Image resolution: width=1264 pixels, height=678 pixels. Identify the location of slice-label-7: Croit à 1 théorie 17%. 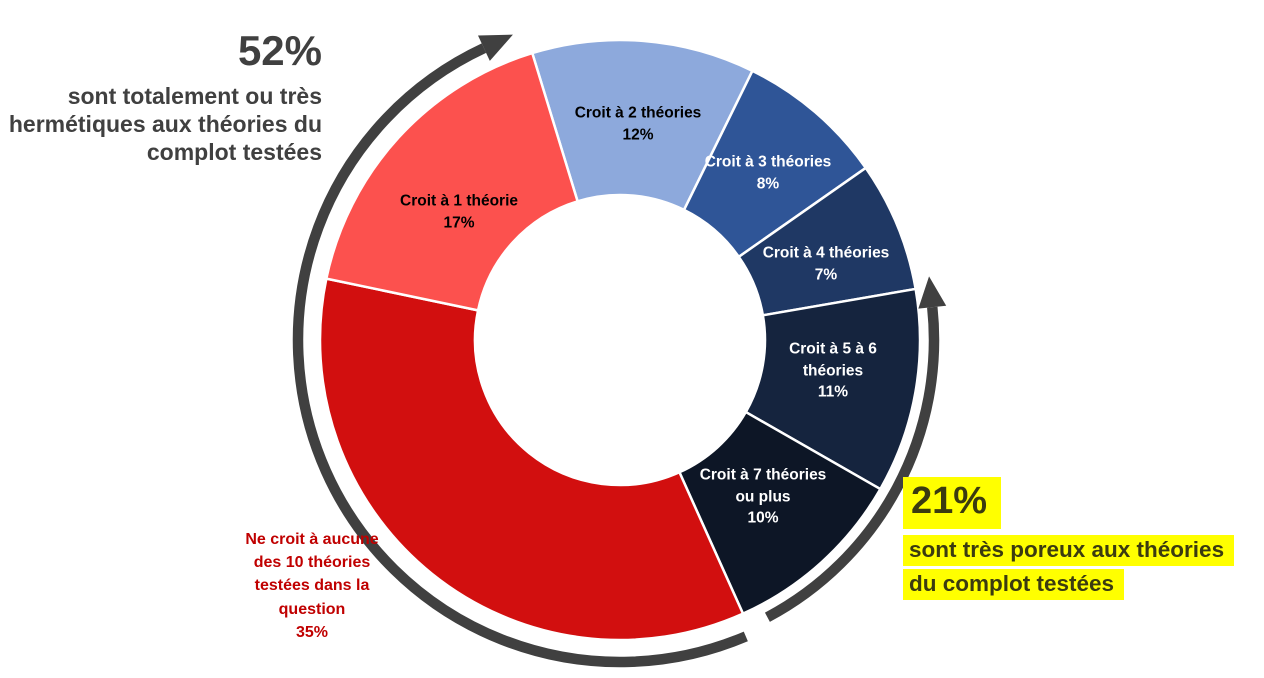
(459, 211).